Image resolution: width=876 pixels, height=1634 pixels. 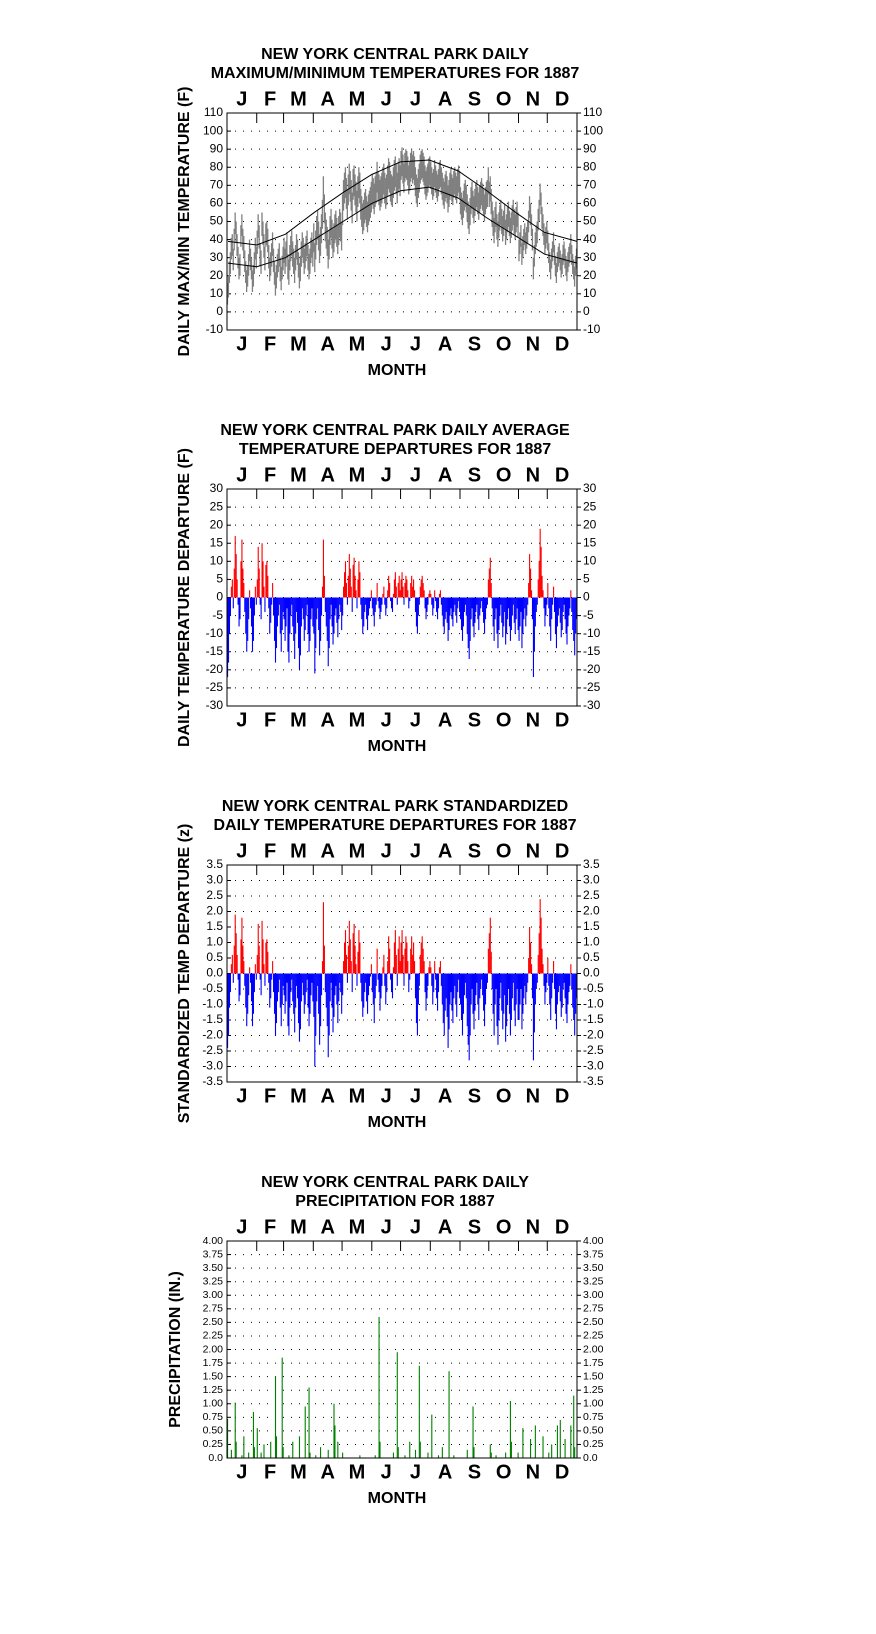 What do you see at coordinates (215, 651) in the screenshot?
I see `y-tick-label: -15` at bounding box center [215, 651].